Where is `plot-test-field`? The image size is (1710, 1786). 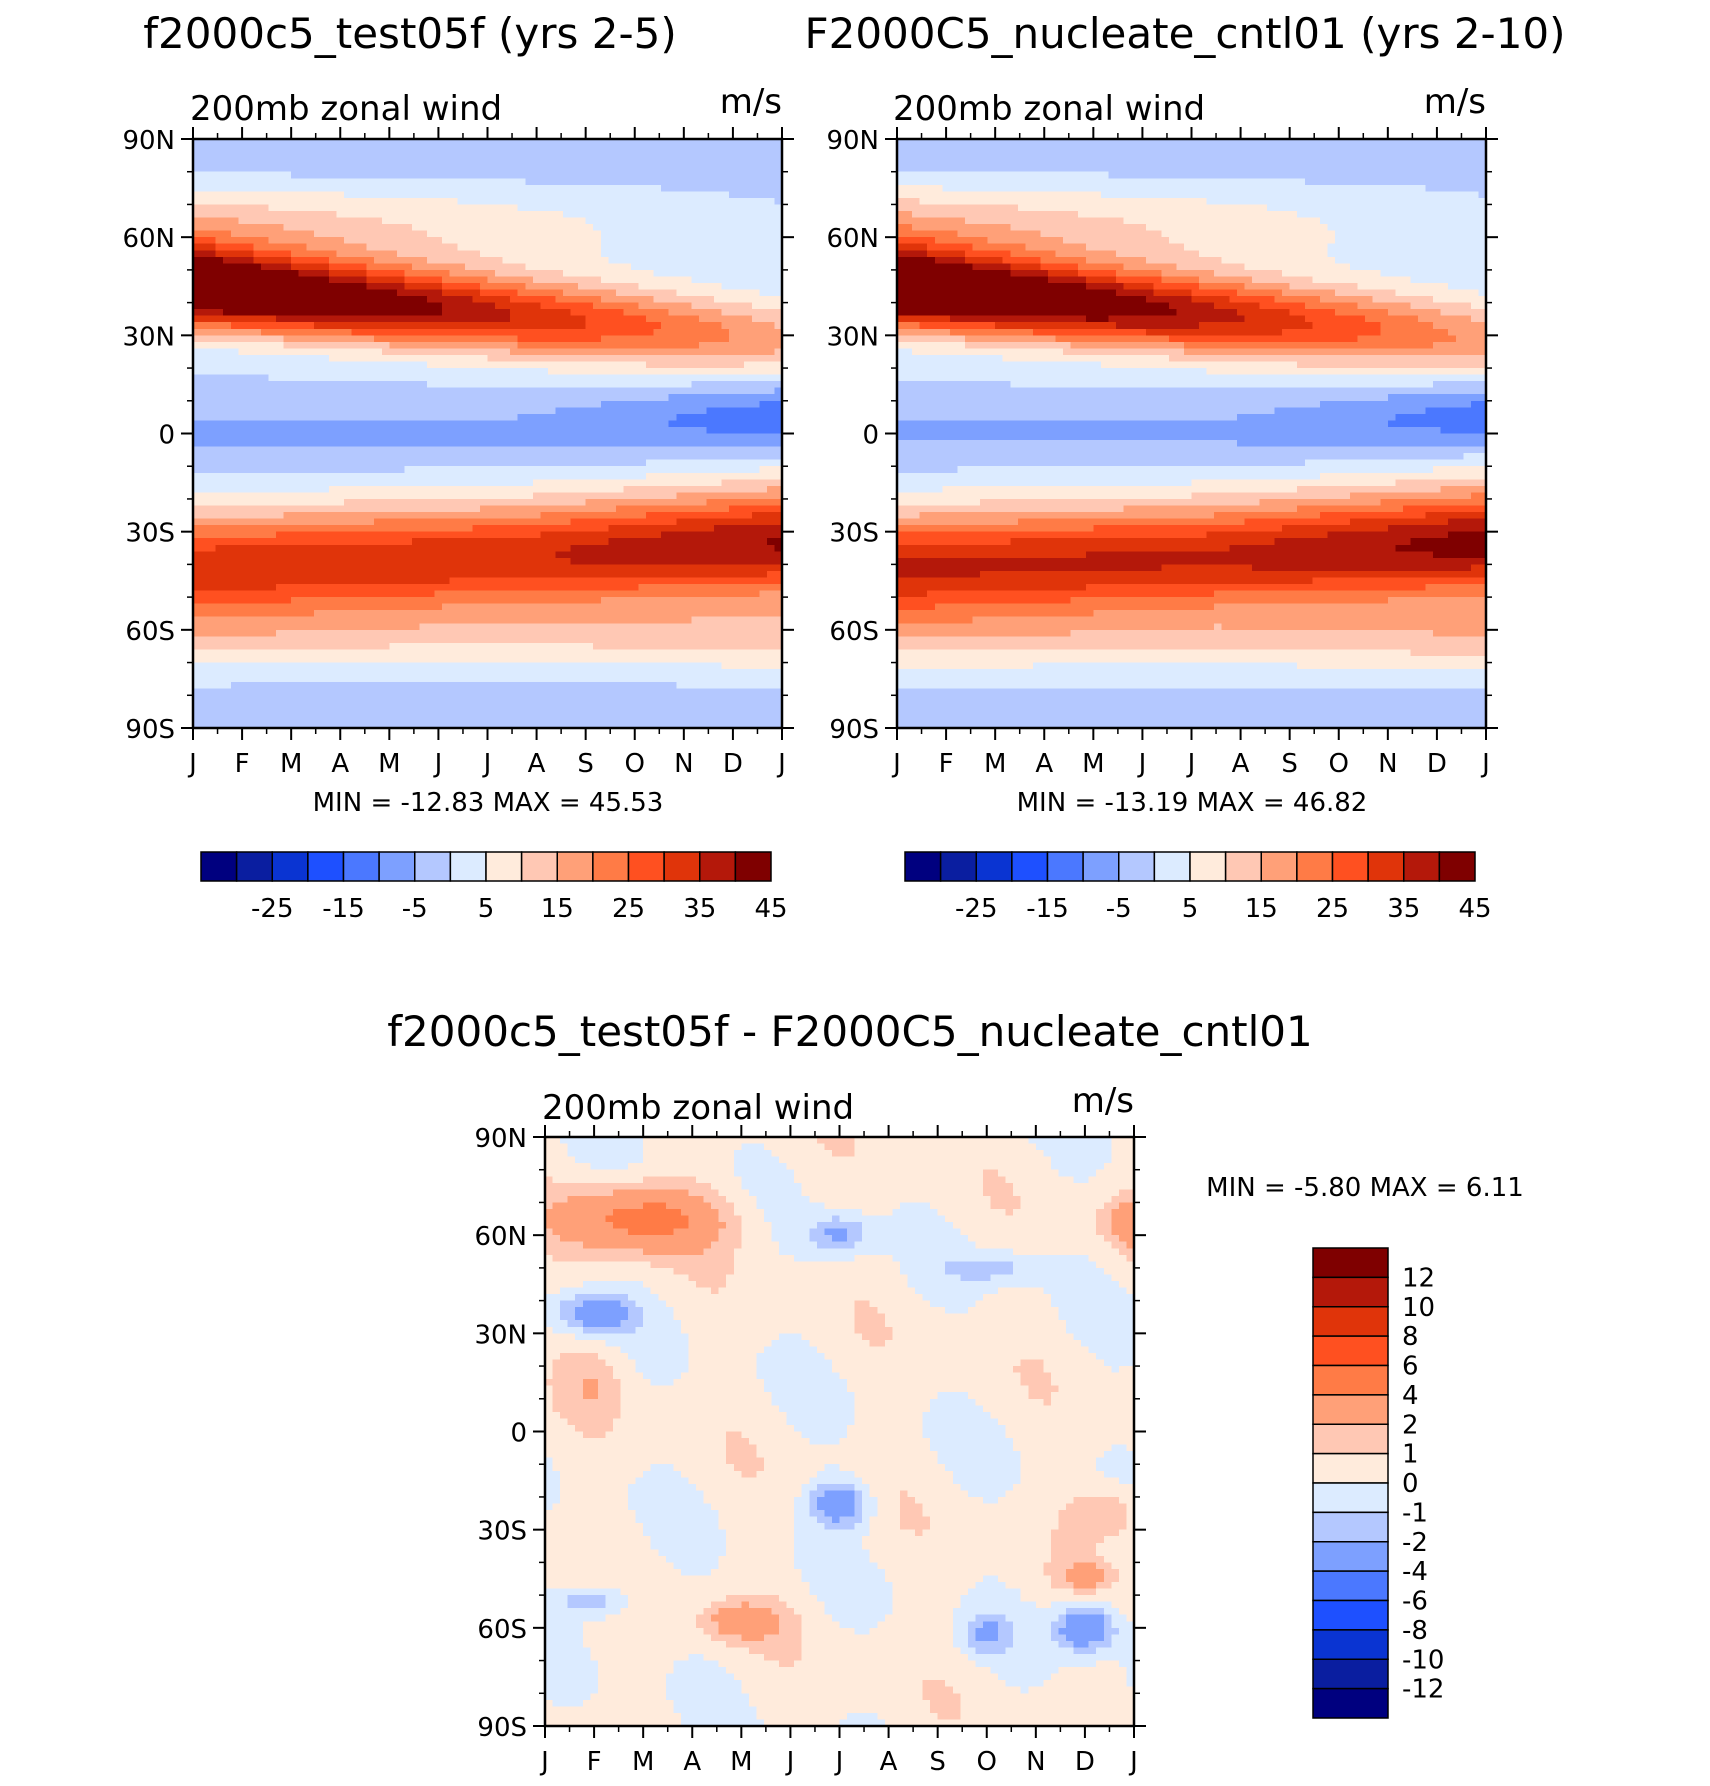
plot-test-field is located at coordinates (488, 434).